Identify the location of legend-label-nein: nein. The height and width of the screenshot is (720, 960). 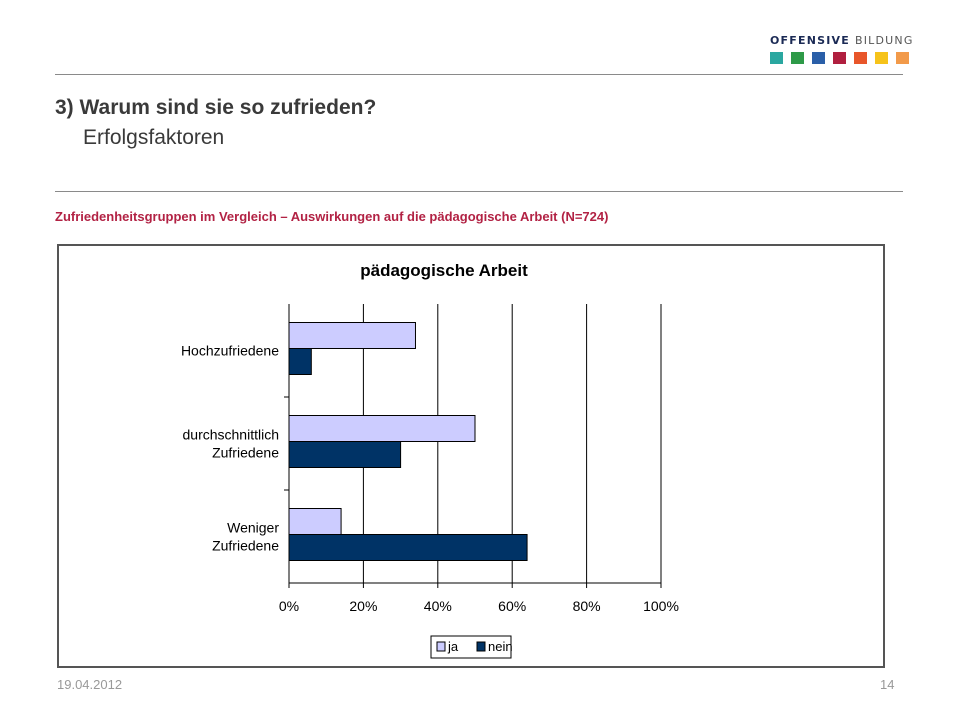
(500, 646).